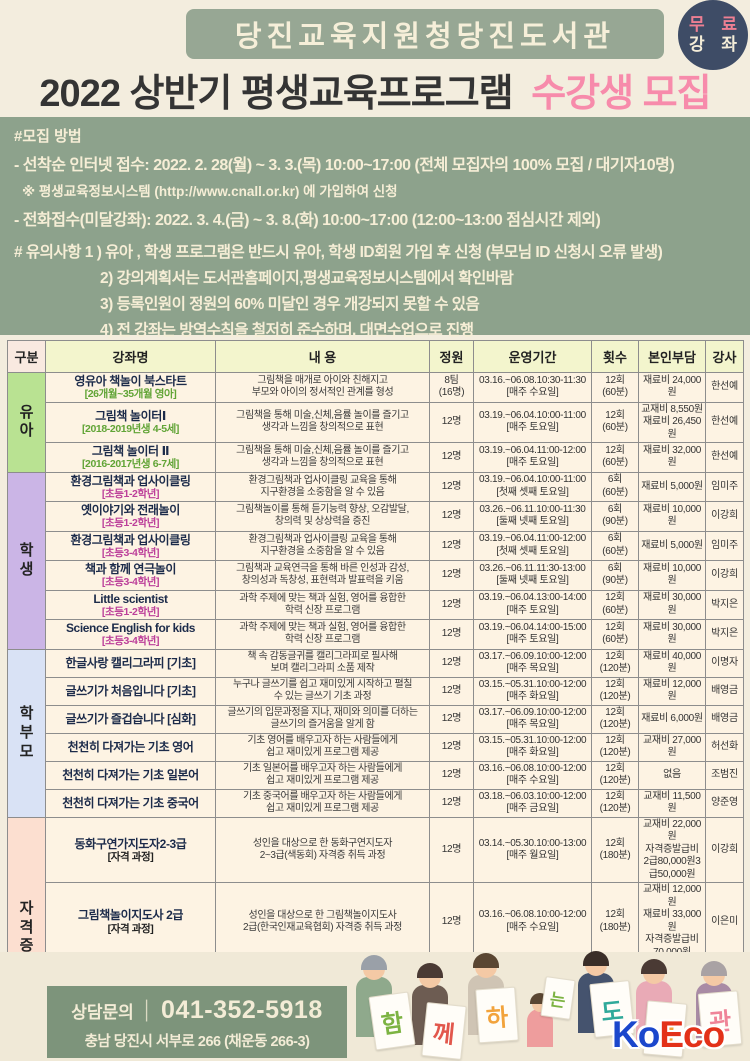 Image resolution: width=750 pixels, height=1061 pixels. What do you see at coordinates (532, 663) in the screenshot?
I see `period-cell: 03.17.~06.09.10:00-12:00 [매주 목요일]` at bounding box center [532, 663].